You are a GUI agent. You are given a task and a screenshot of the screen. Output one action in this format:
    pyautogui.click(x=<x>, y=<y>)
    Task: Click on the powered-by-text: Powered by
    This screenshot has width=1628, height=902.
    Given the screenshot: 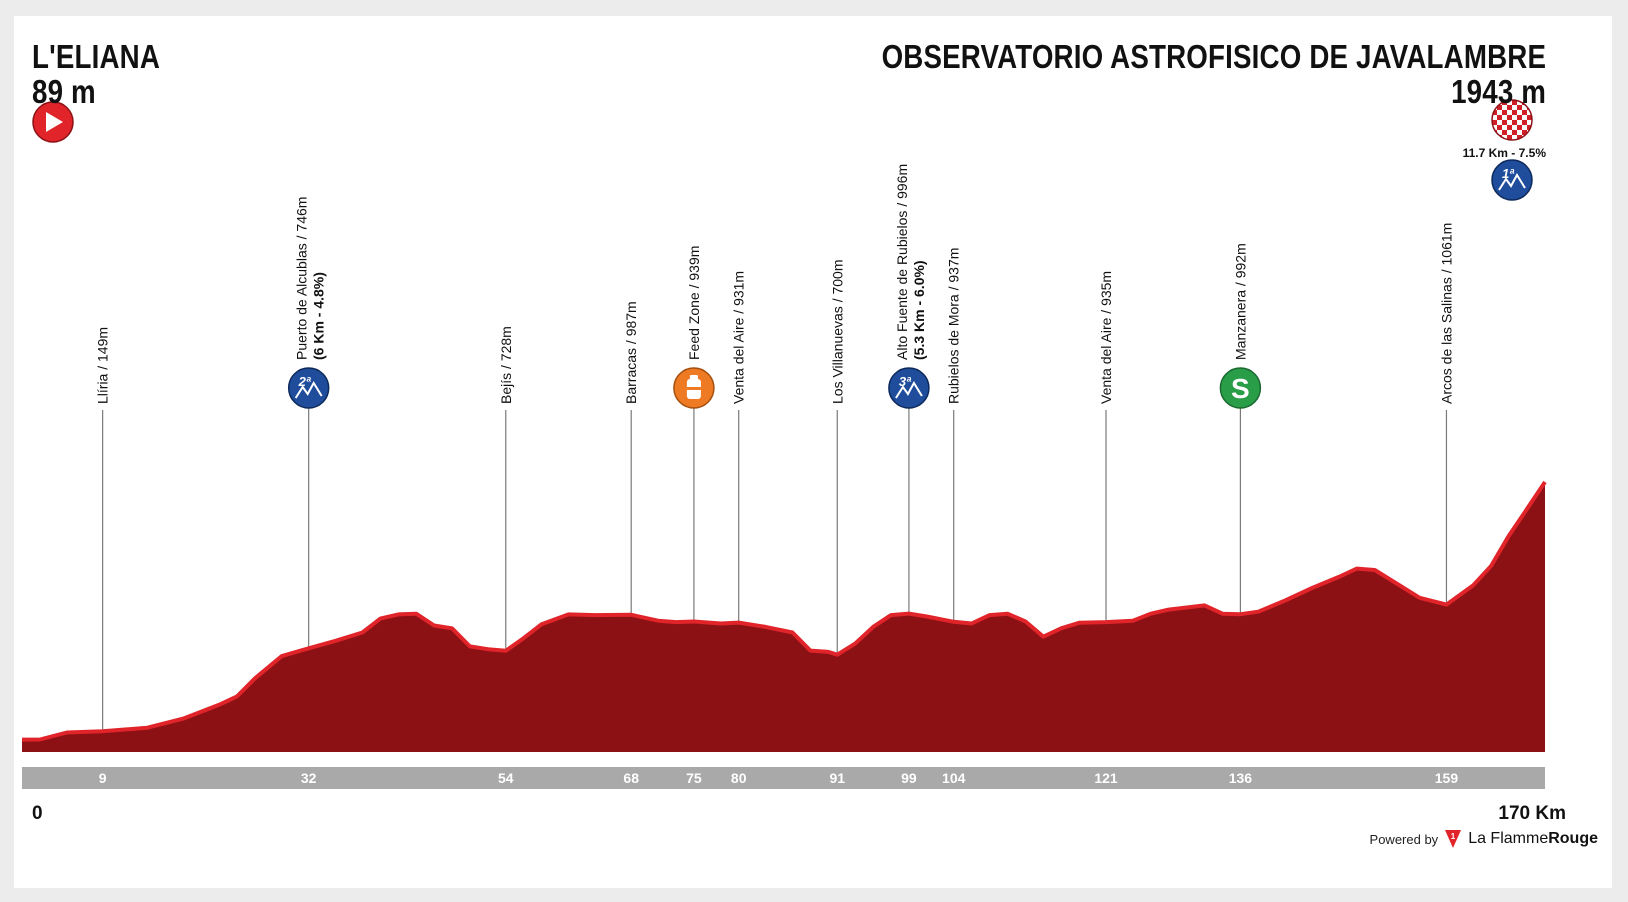 What is the action you would take?
    pyautogui.click(x=1404, y=839)
    